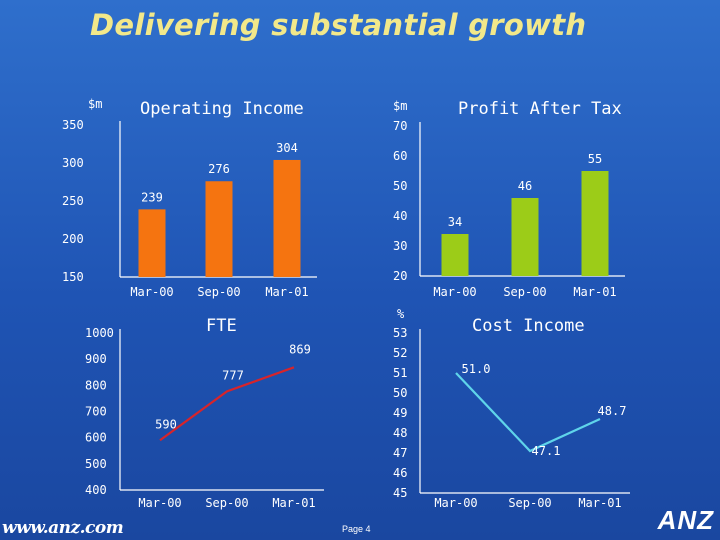  What do you see at coordinates (96, 412) in the screenshot?
I see `fte-y-tick-label: 700` at bounding box center [96, 412].